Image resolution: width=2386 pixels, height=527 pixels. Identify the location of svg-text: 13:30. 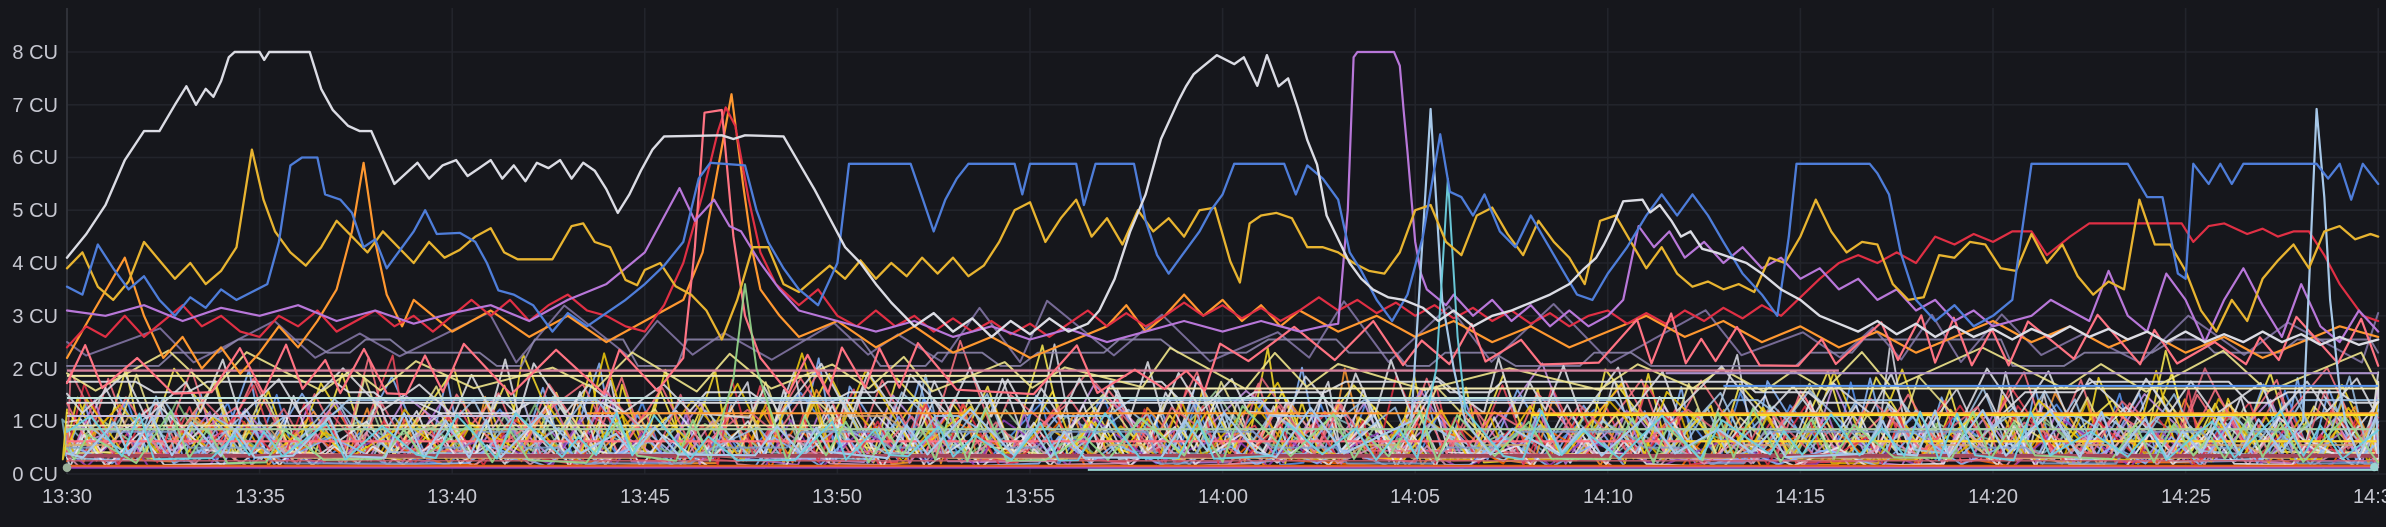
(67, 497).